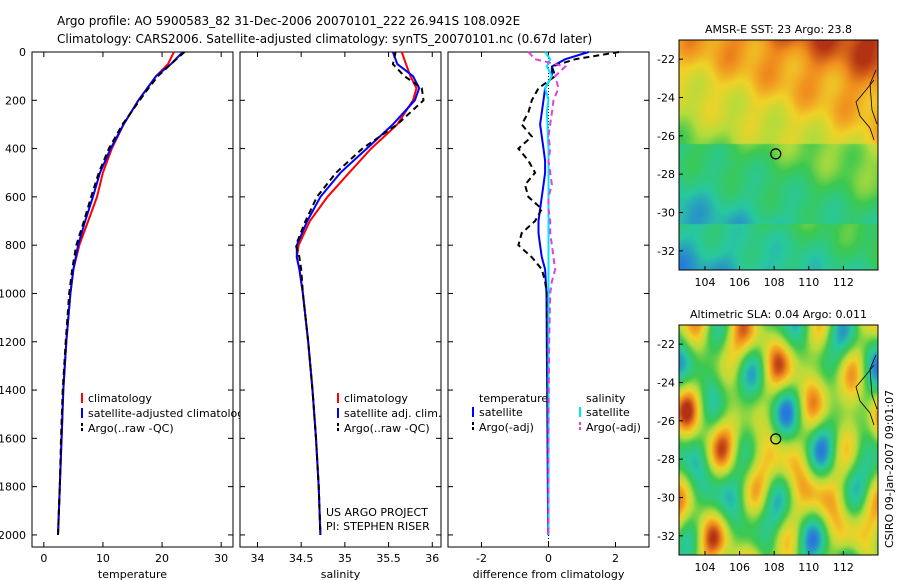 The image size is (900, 580). Describe the element at coordinates (162, 558) in the screenshot. I see `x-tick-label: 20` at that location.